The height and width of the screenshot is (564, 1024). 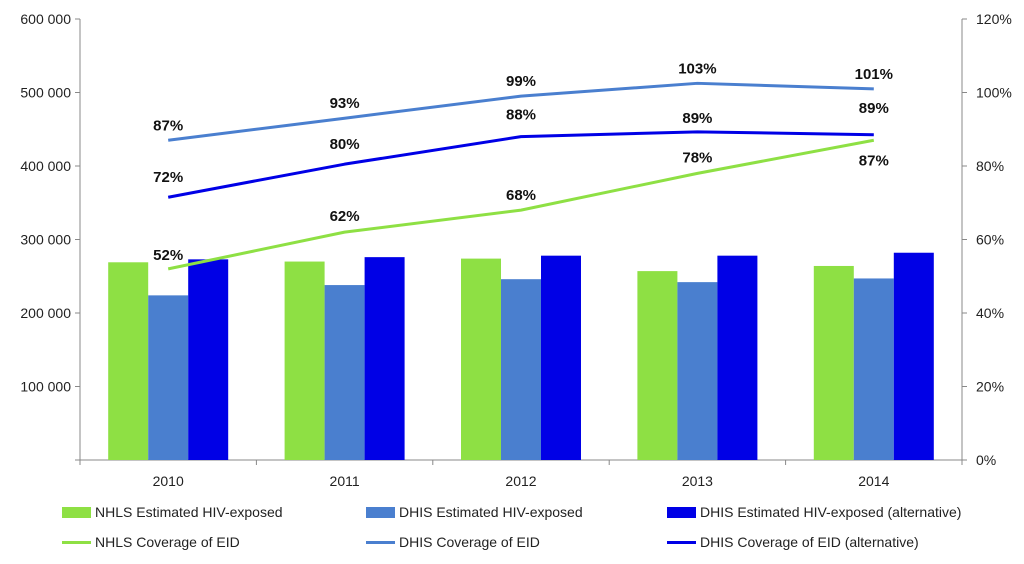 What do you see at coordinates (521, 195) in the screenshot?
I see `data-label: 68%` at bounding box center [521, 195].